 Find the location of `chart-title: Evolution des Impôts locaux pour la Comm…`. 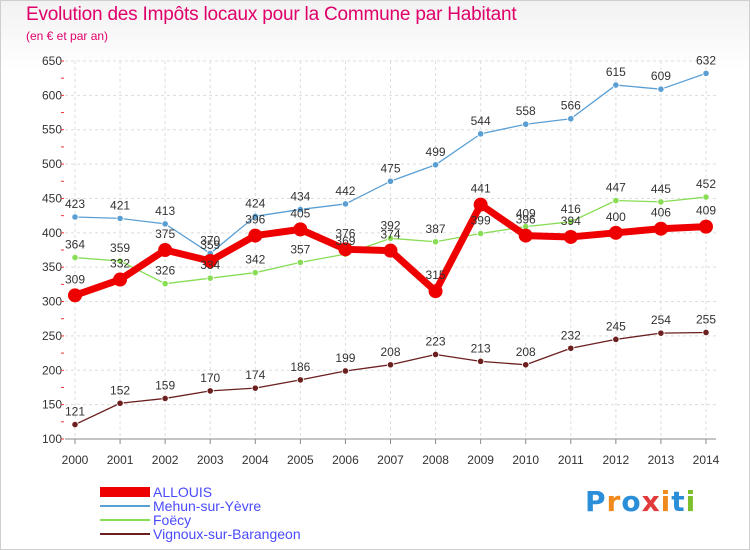

chart-title: Evolution des Impôts locaux pour la Comm… is located at coordinates (271, 14).